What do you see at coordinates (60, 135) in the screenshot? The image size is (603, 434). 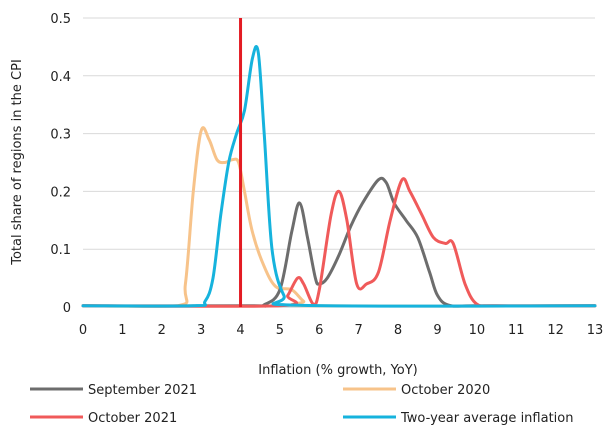 I see `y-tick-label: 0.3` at bounding box center [60, 135].